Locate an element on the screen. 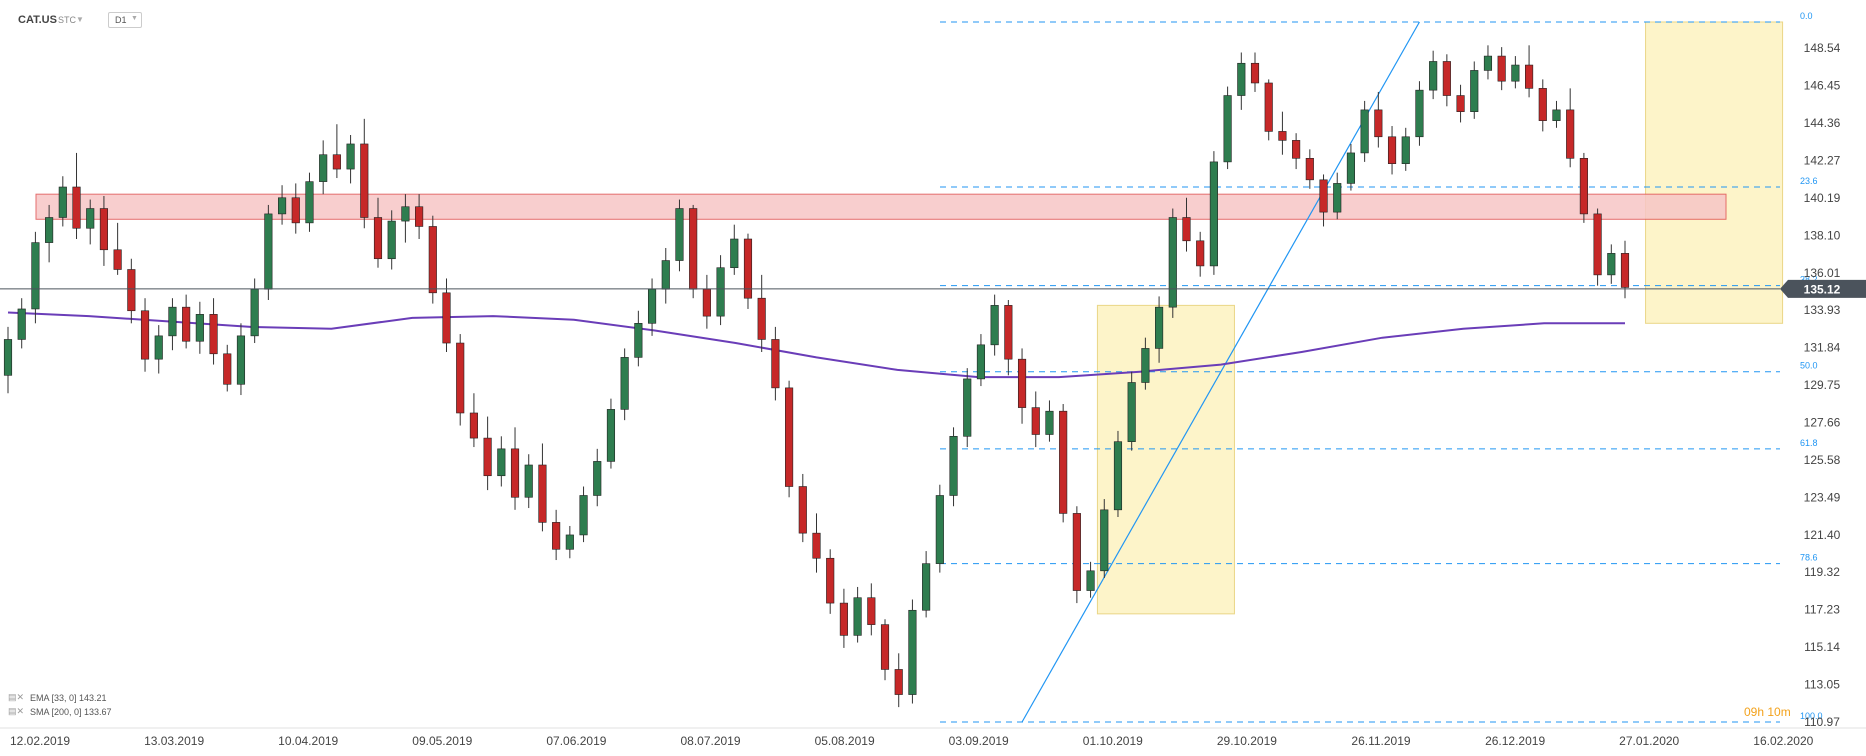  y-tick-label: 133.93 is located at coordinates (1822, 310).